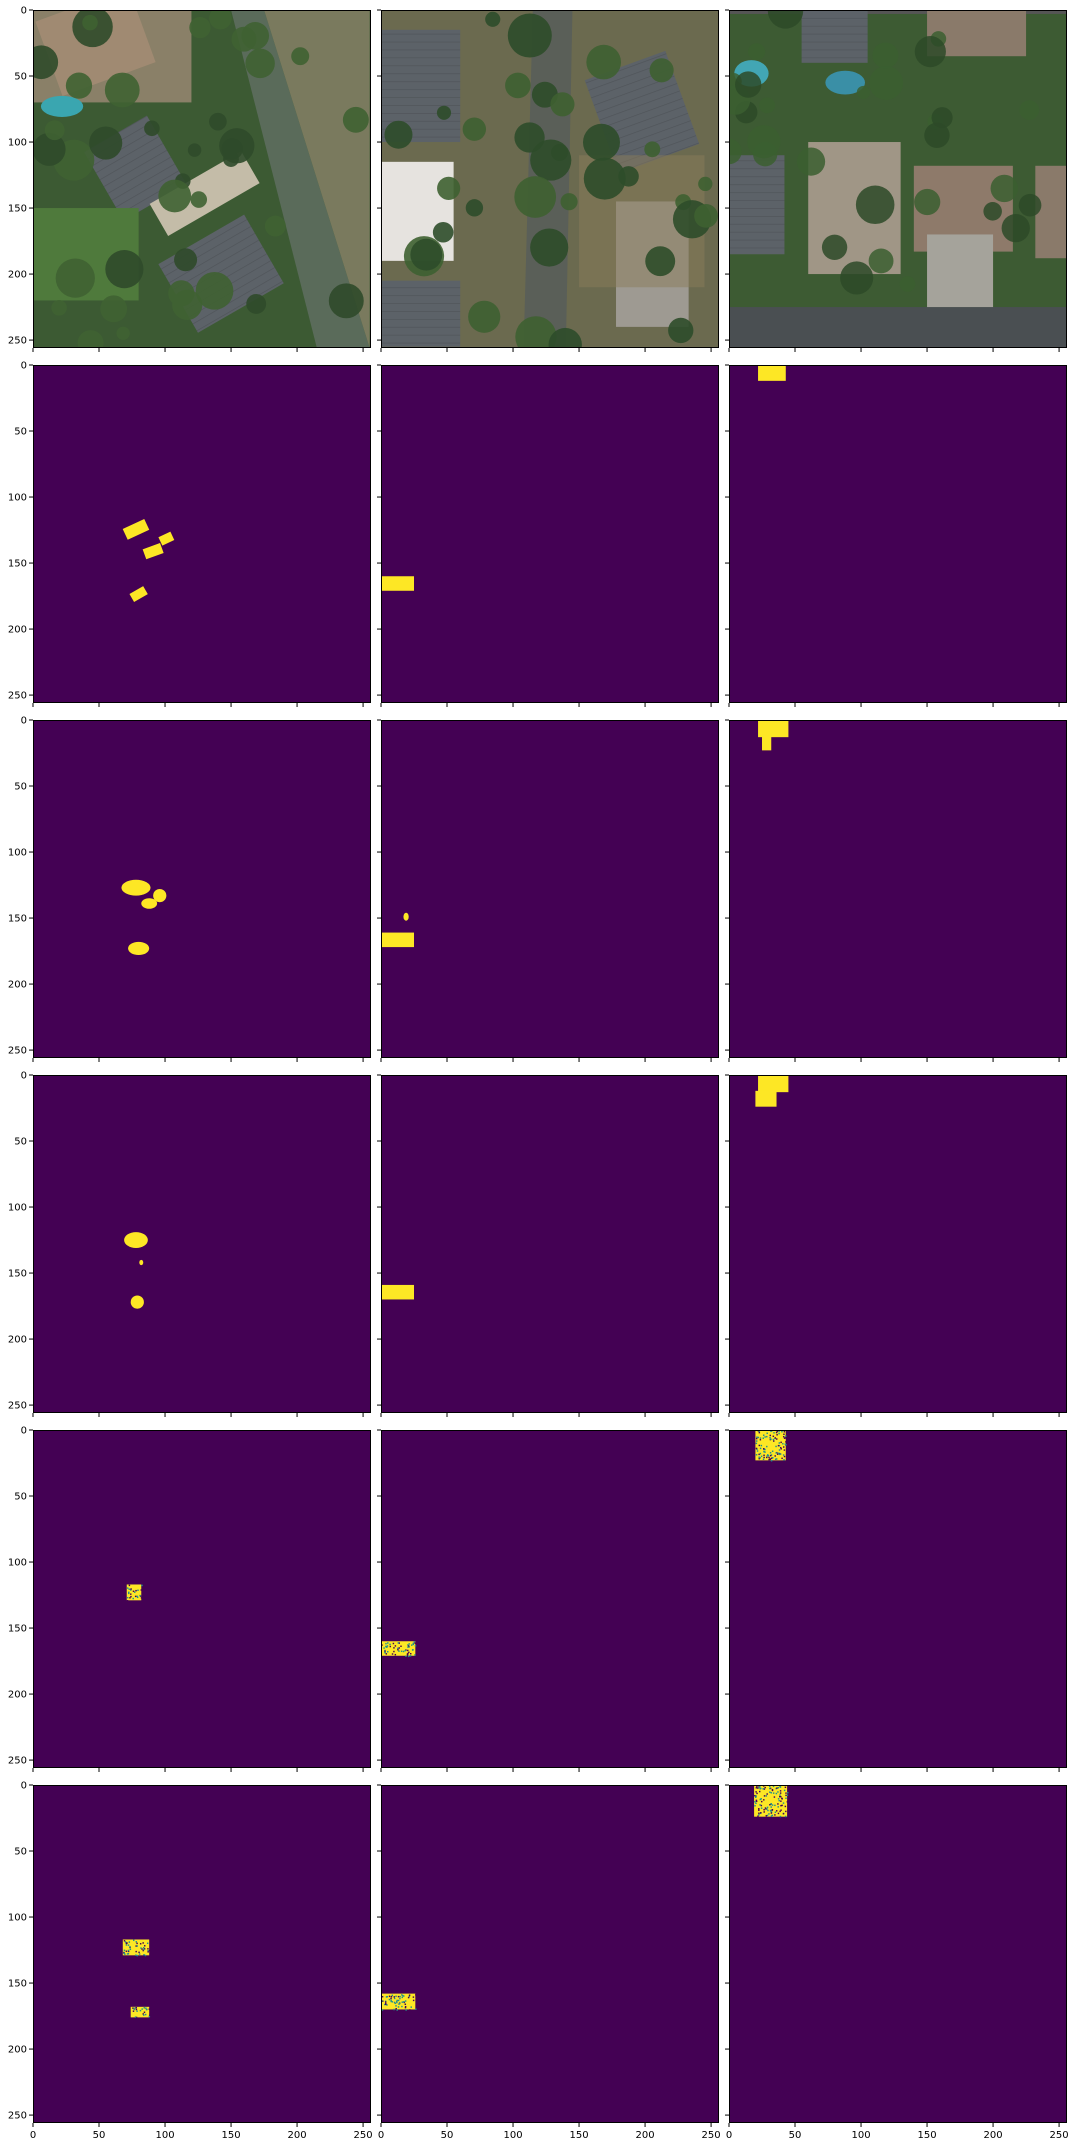  What do you see at coordinates (381, 2135) in the screenshot?
I see `x-tick-label: 0` at bounding box center [381, 2135].